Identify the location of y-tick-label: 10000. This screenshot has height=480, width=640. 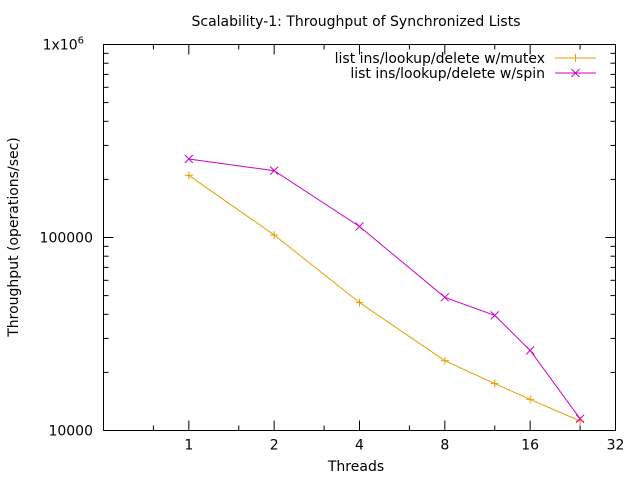
(70, 432).